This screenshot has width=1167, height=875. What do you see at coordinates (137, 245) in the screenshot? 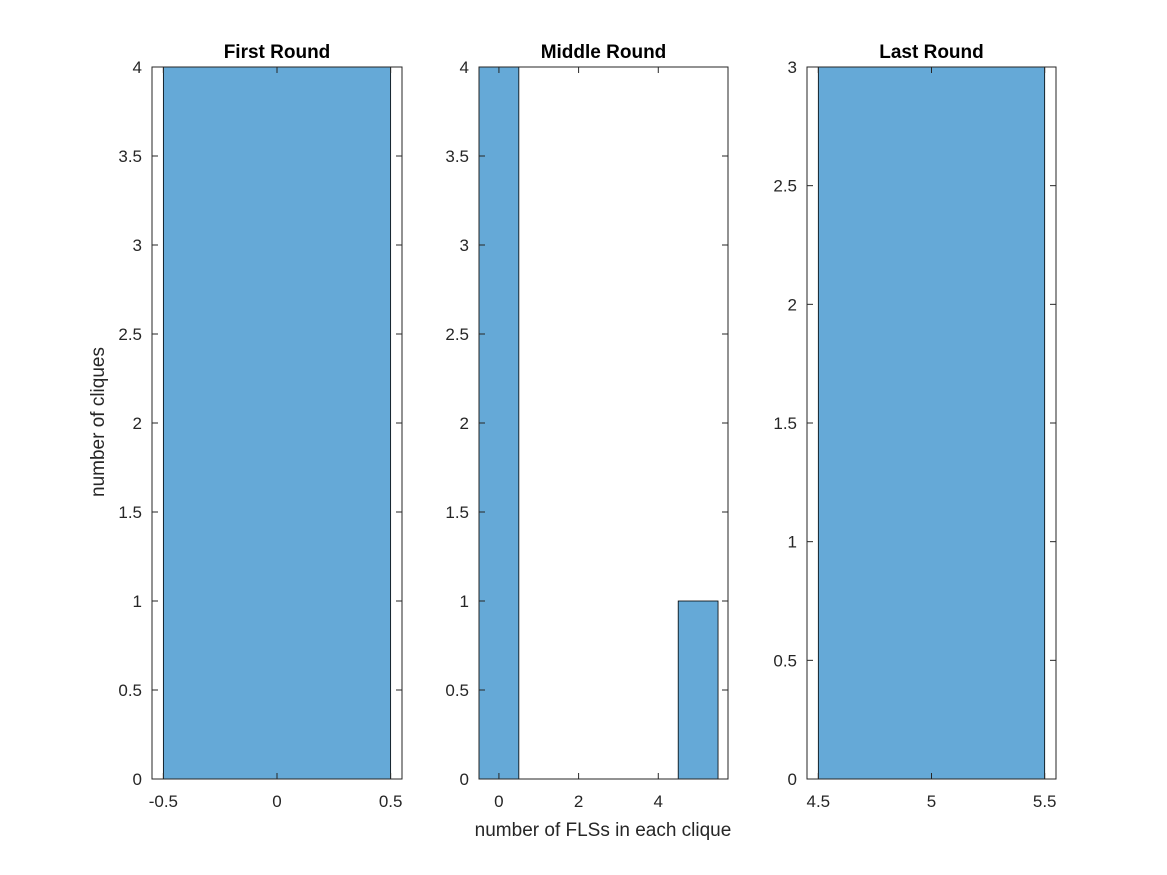
I see `first-round-ytick-label: 3` at bounding box center [137, 245].